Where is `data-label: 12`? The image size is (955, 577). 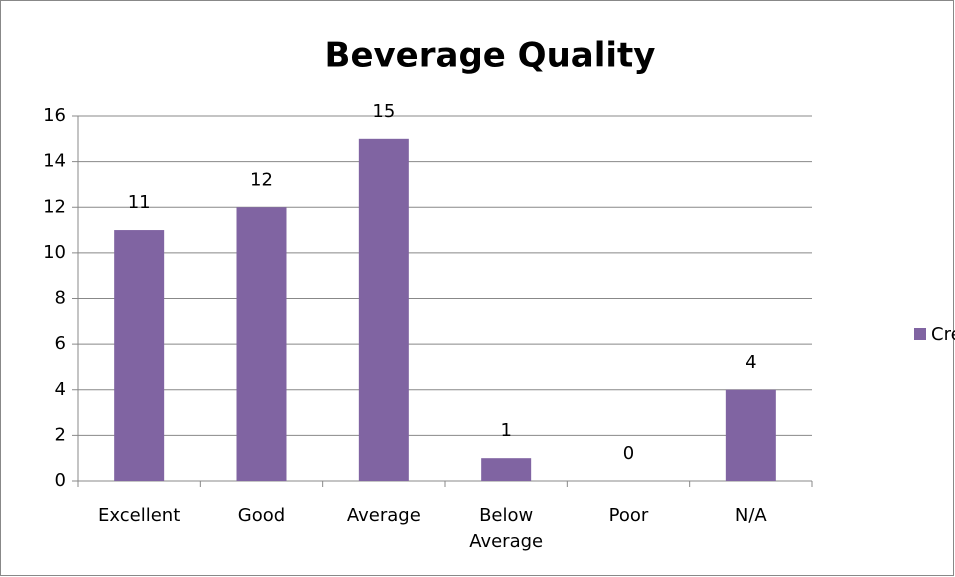 data-label: 12 is located at coordinates (261, 179).